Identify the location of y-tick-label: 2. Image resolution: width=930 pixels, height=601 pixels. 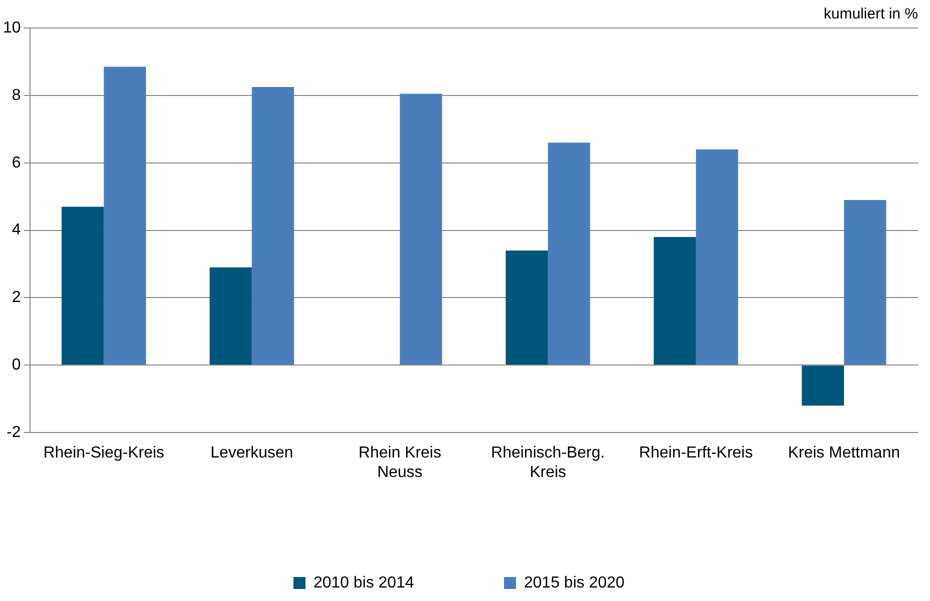
(16, 297).